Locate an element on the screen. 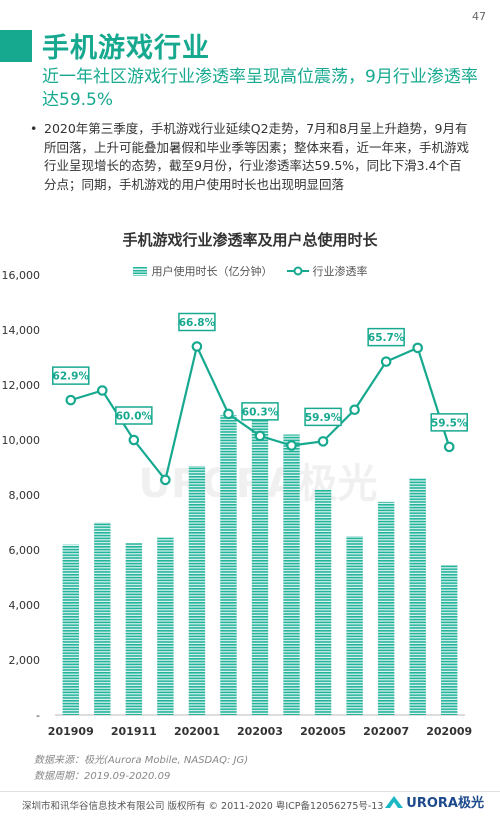 The image size is (500, 833). y-tick-label: - is located at coordinates (38, 715).